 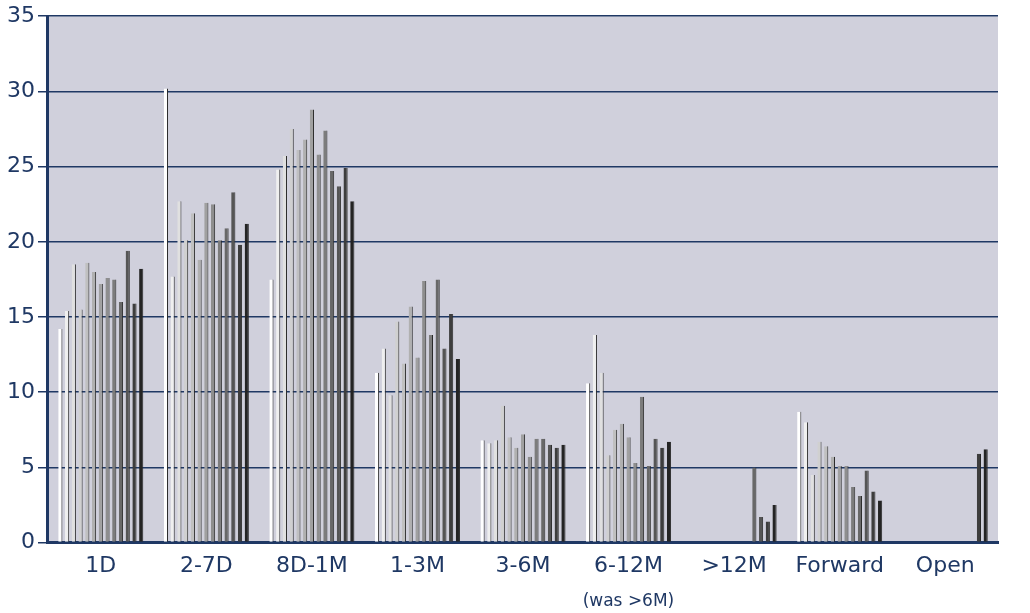 What do you see at coordinates (417, 564) in the screenshot?
I see `x-tick-label: 1-3M` at bounding box center [417, 564].